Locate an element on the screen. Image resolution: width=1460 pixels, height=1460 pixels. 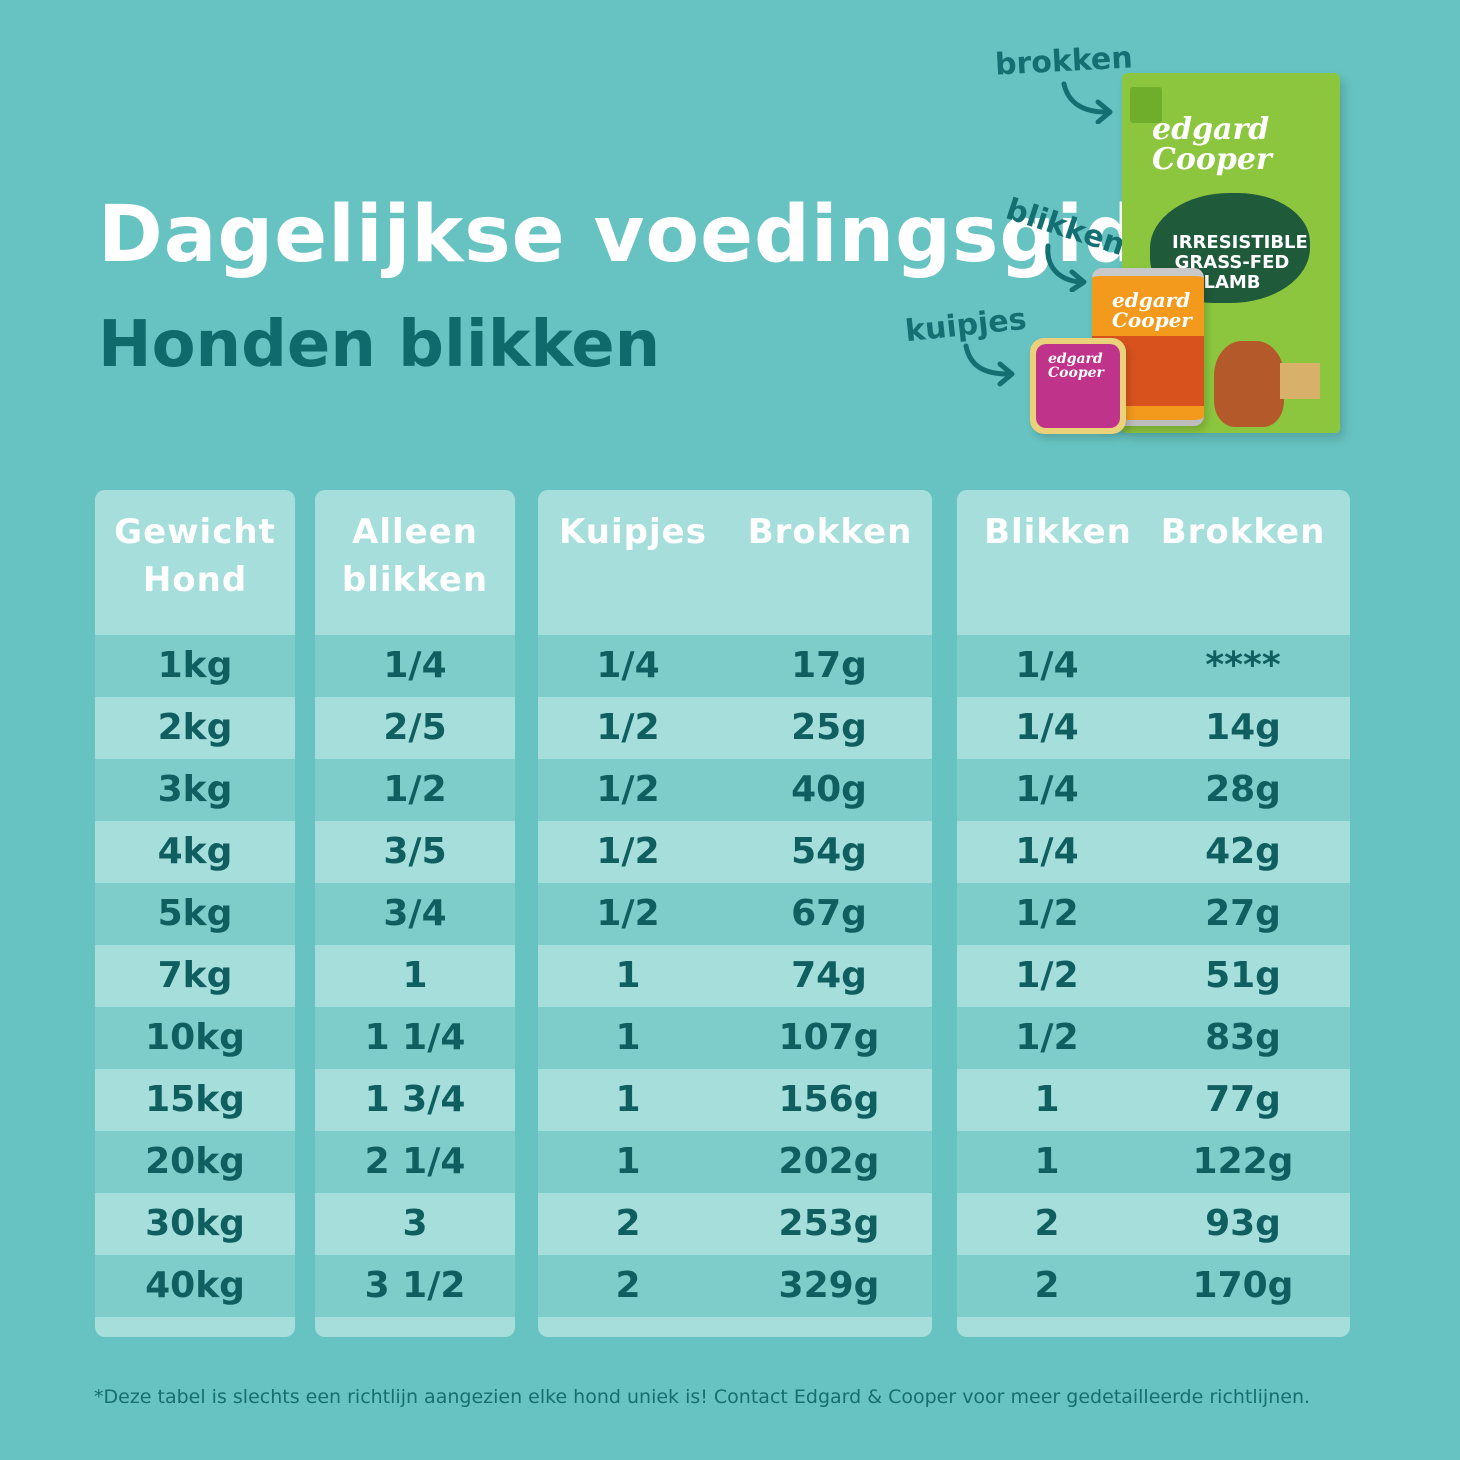
cans-only-cell: 1/2 is located at coordinates (415, 789).